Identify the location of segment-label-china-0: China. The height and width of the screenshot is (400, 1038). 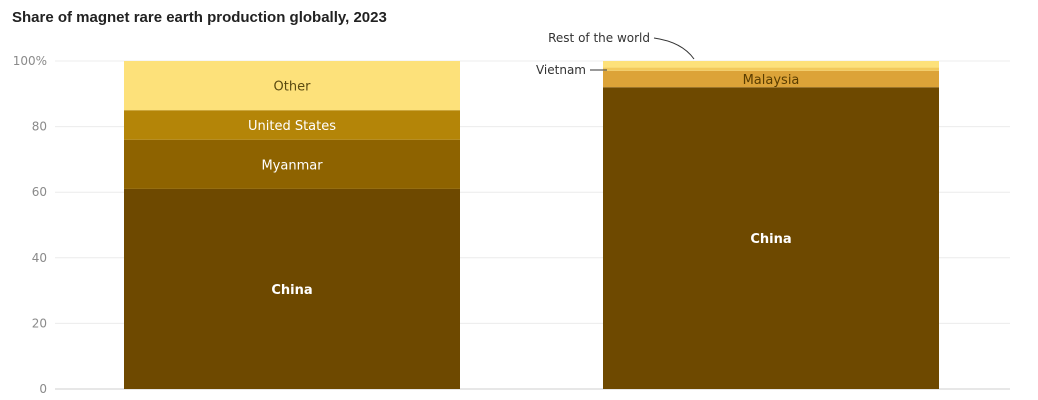
(291, 290).